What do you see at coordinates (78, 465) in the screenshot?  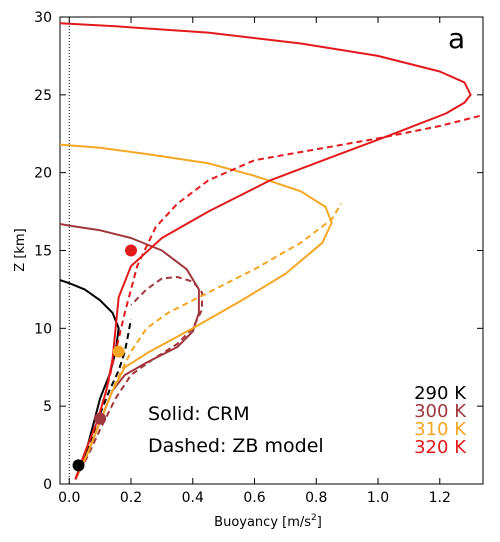 I see `marker-290-k` at bounding box center [78, 465].